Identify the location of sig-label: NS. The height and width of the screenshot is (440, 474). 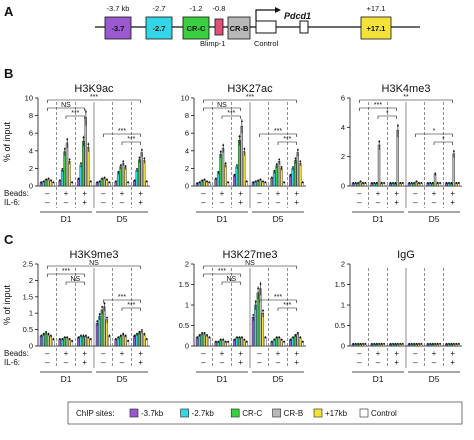
(94, 263).